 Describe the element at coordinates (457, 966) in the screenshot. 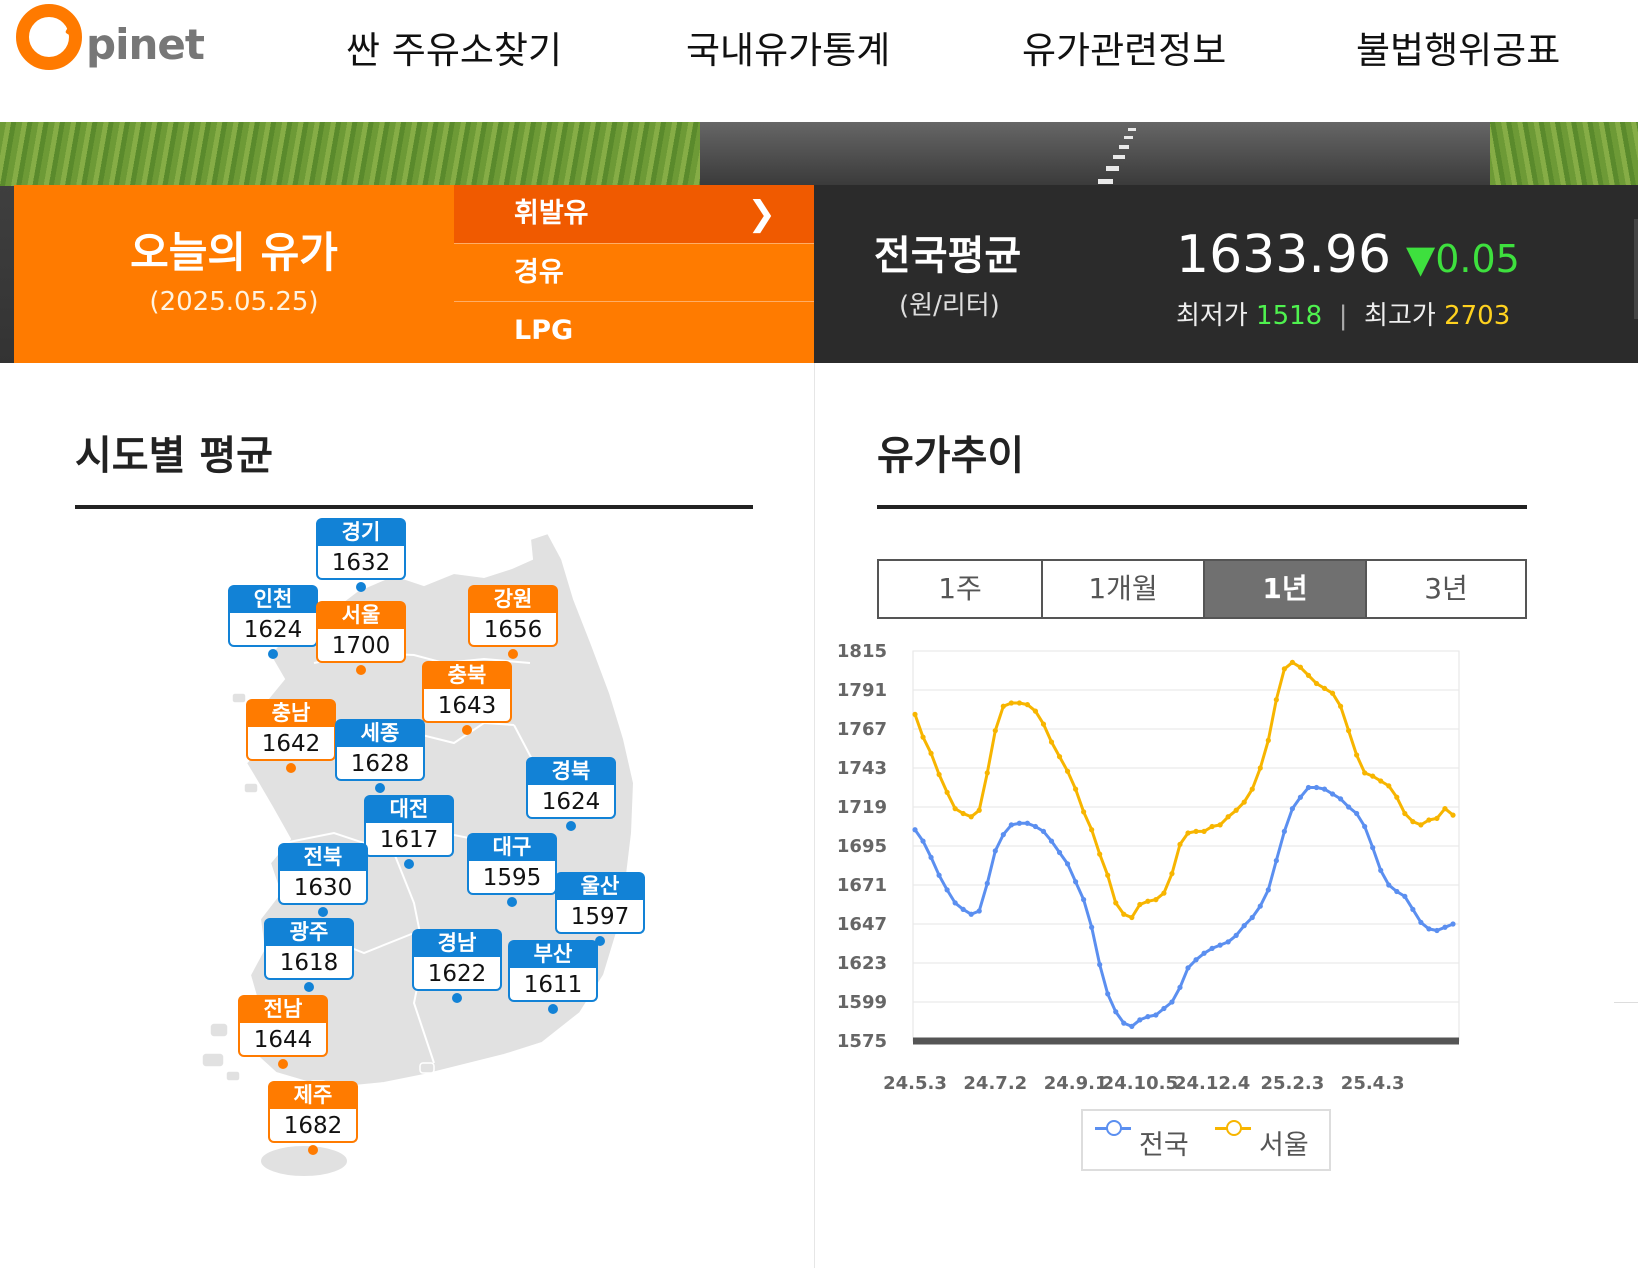

I see `region-badge-경남: 경남 1622` at that location.